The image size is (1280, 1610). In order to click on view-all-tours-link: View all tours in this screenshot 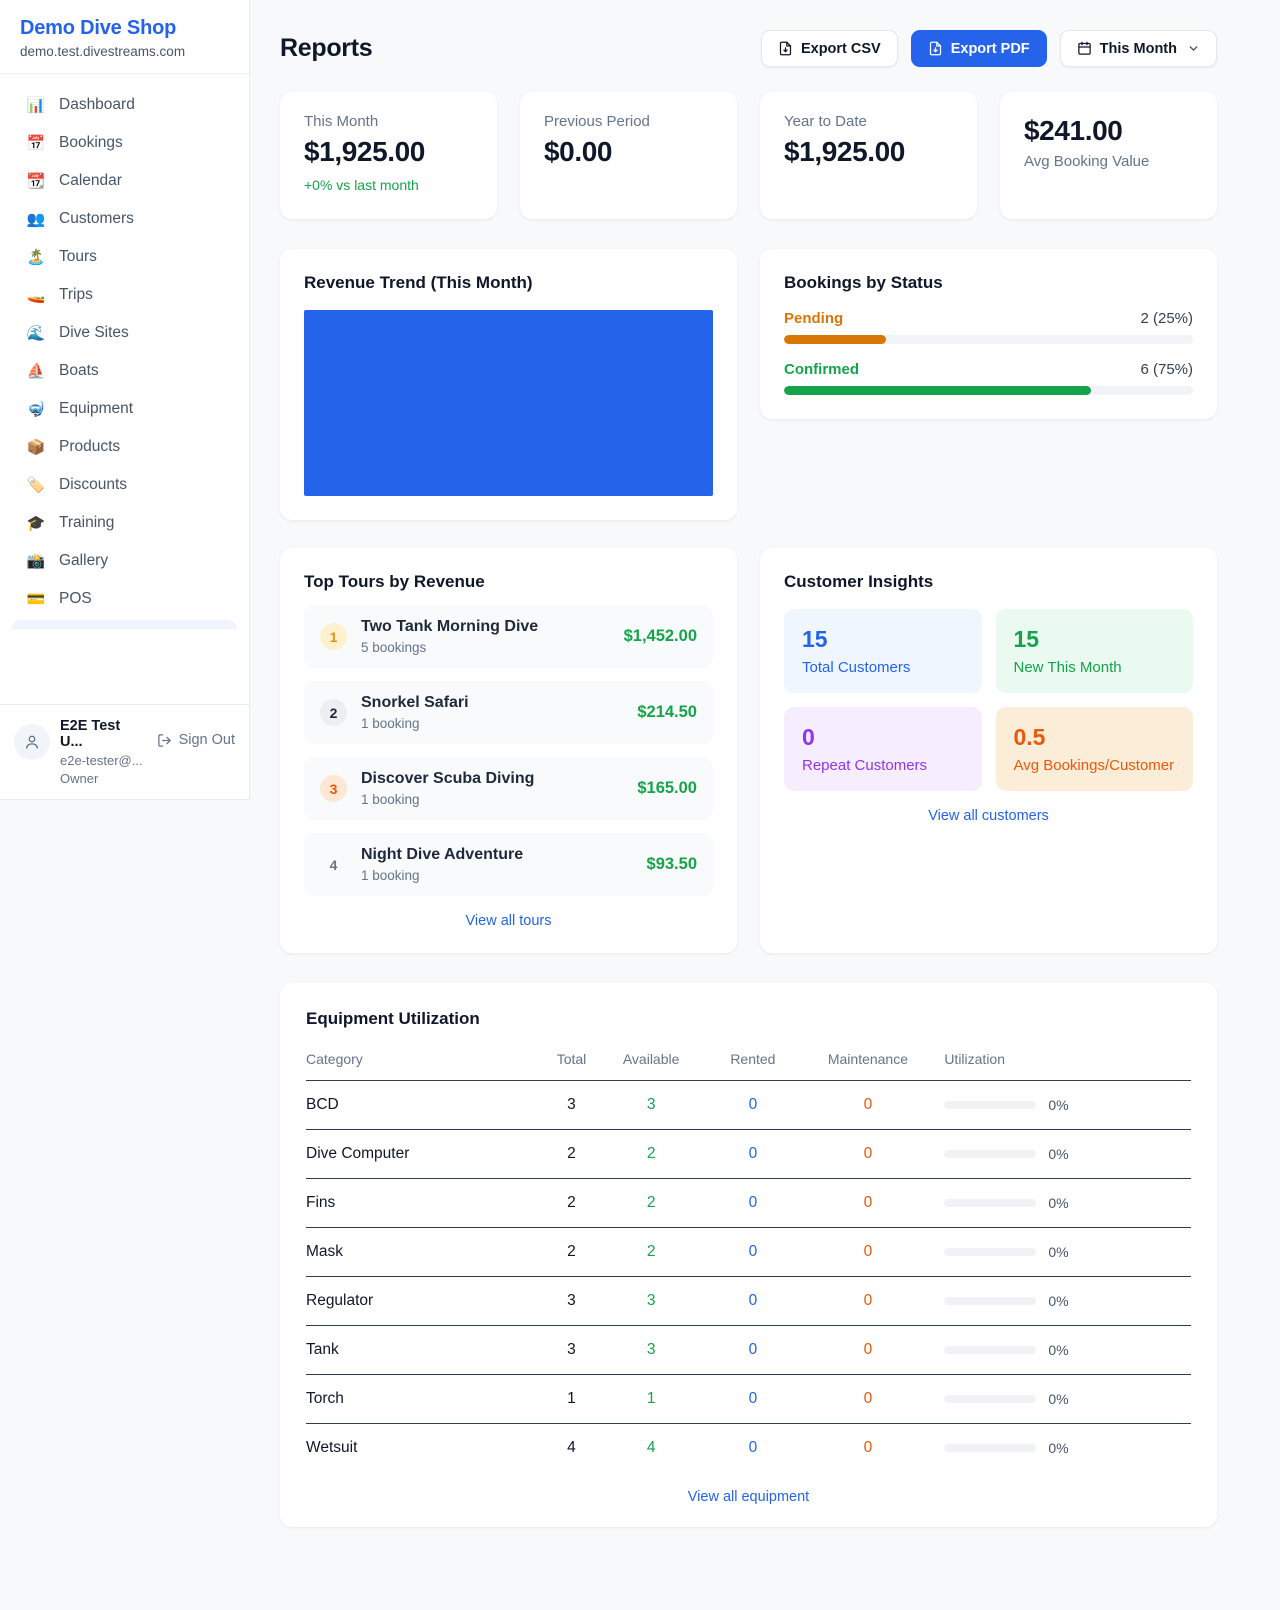, I will do `click(508, 921)`.